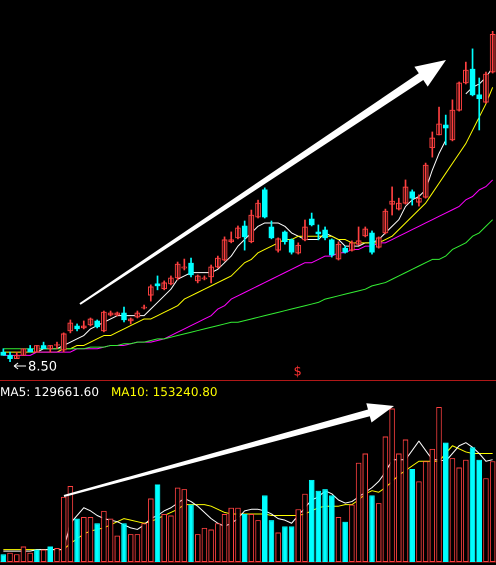 Image resolution: width=496 pixels, height=565 pixels. I want to click on text: MA10: 153240.80, so click(164, 392).